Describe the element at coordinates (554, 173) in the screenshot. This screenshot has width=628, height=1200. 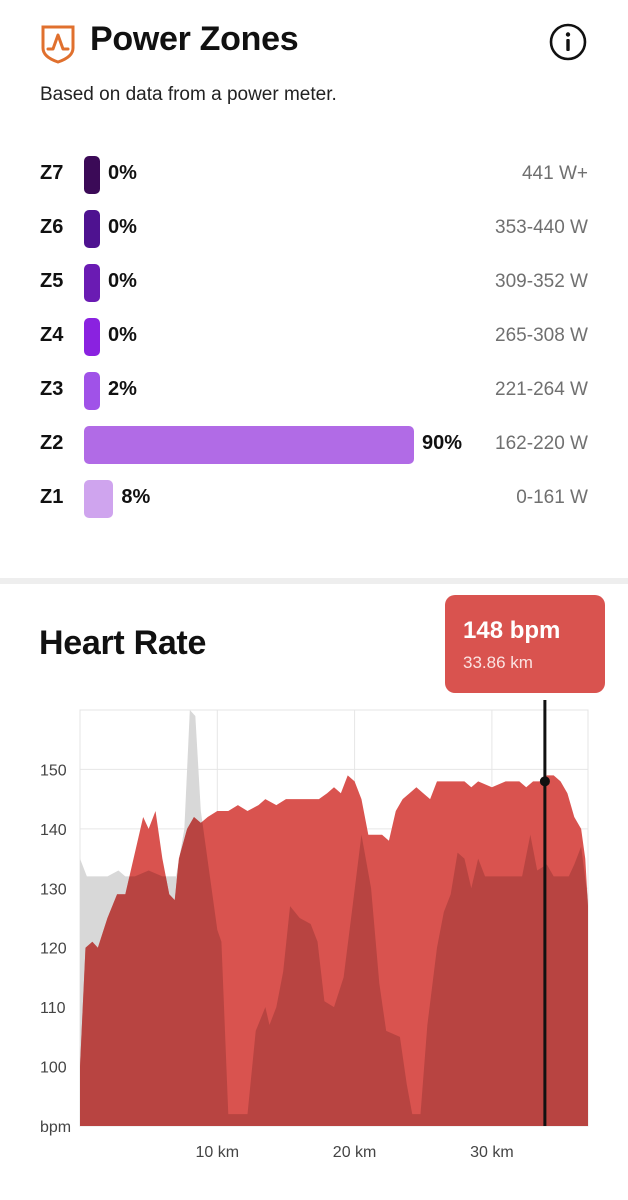
I see `zone-range: 441 W+` at that location.